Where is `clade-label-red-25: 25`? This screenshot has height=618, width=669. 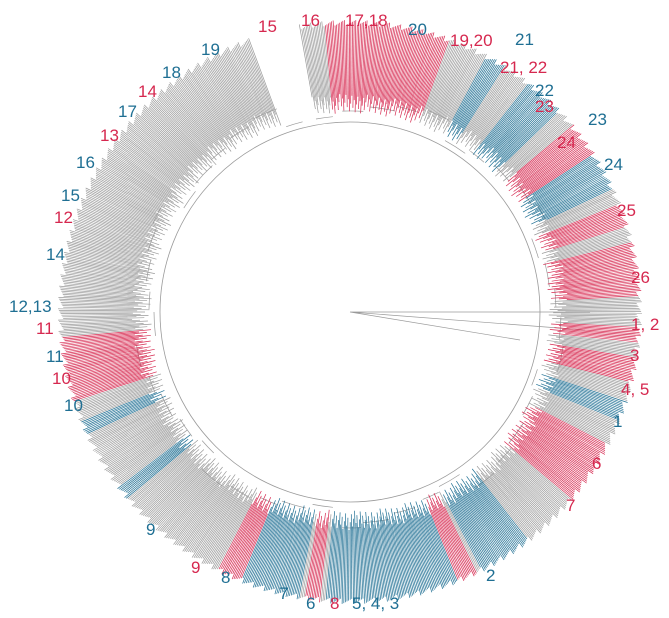
clade-label-red-25: 25 is located at coordinates (626, 210).